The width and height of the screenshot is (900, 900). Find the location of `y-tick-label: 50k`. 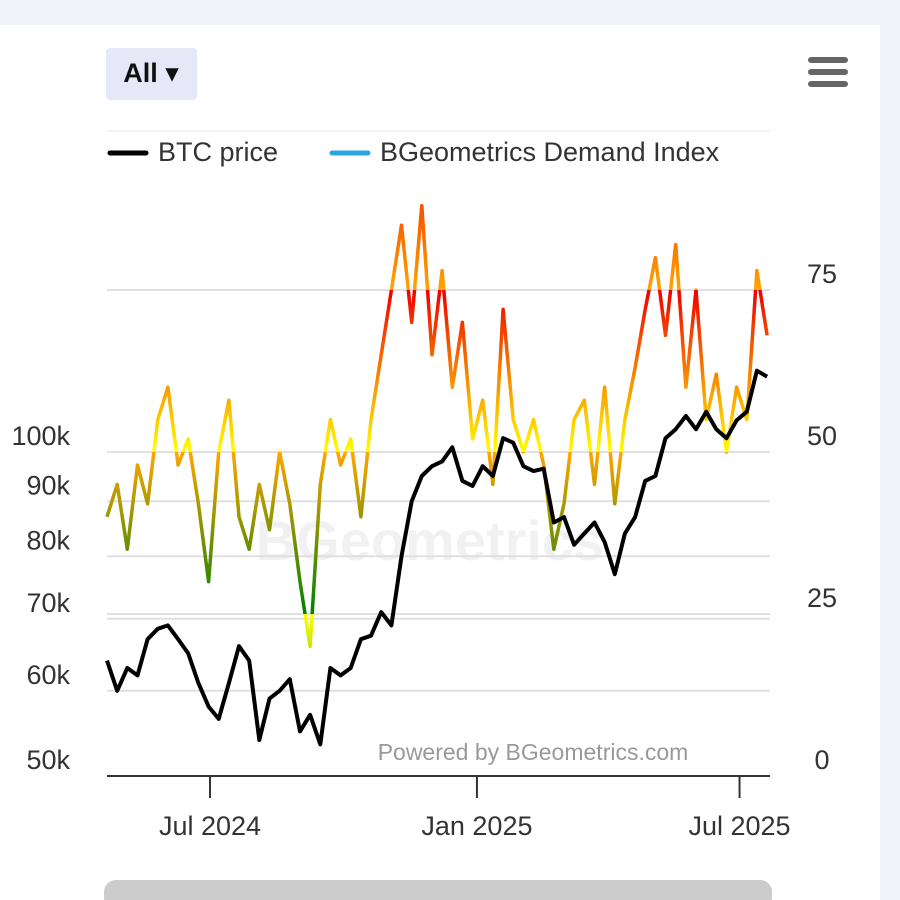

y-tick-label: 50k is located at coordinates (48, 760).